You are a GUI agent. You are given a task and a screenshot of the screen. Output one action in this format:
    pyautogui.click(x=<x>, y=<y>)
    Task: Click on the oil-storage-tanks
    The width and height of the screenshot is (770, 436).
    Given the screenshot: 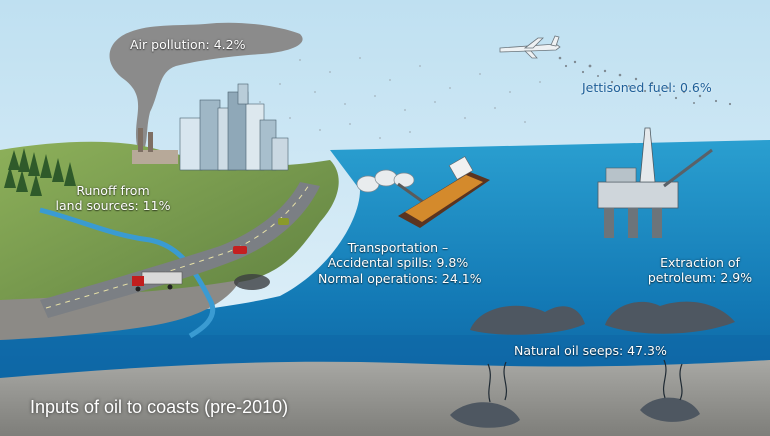 What is the action you would take?
    pyautogui.click(x=385, y=181)
    